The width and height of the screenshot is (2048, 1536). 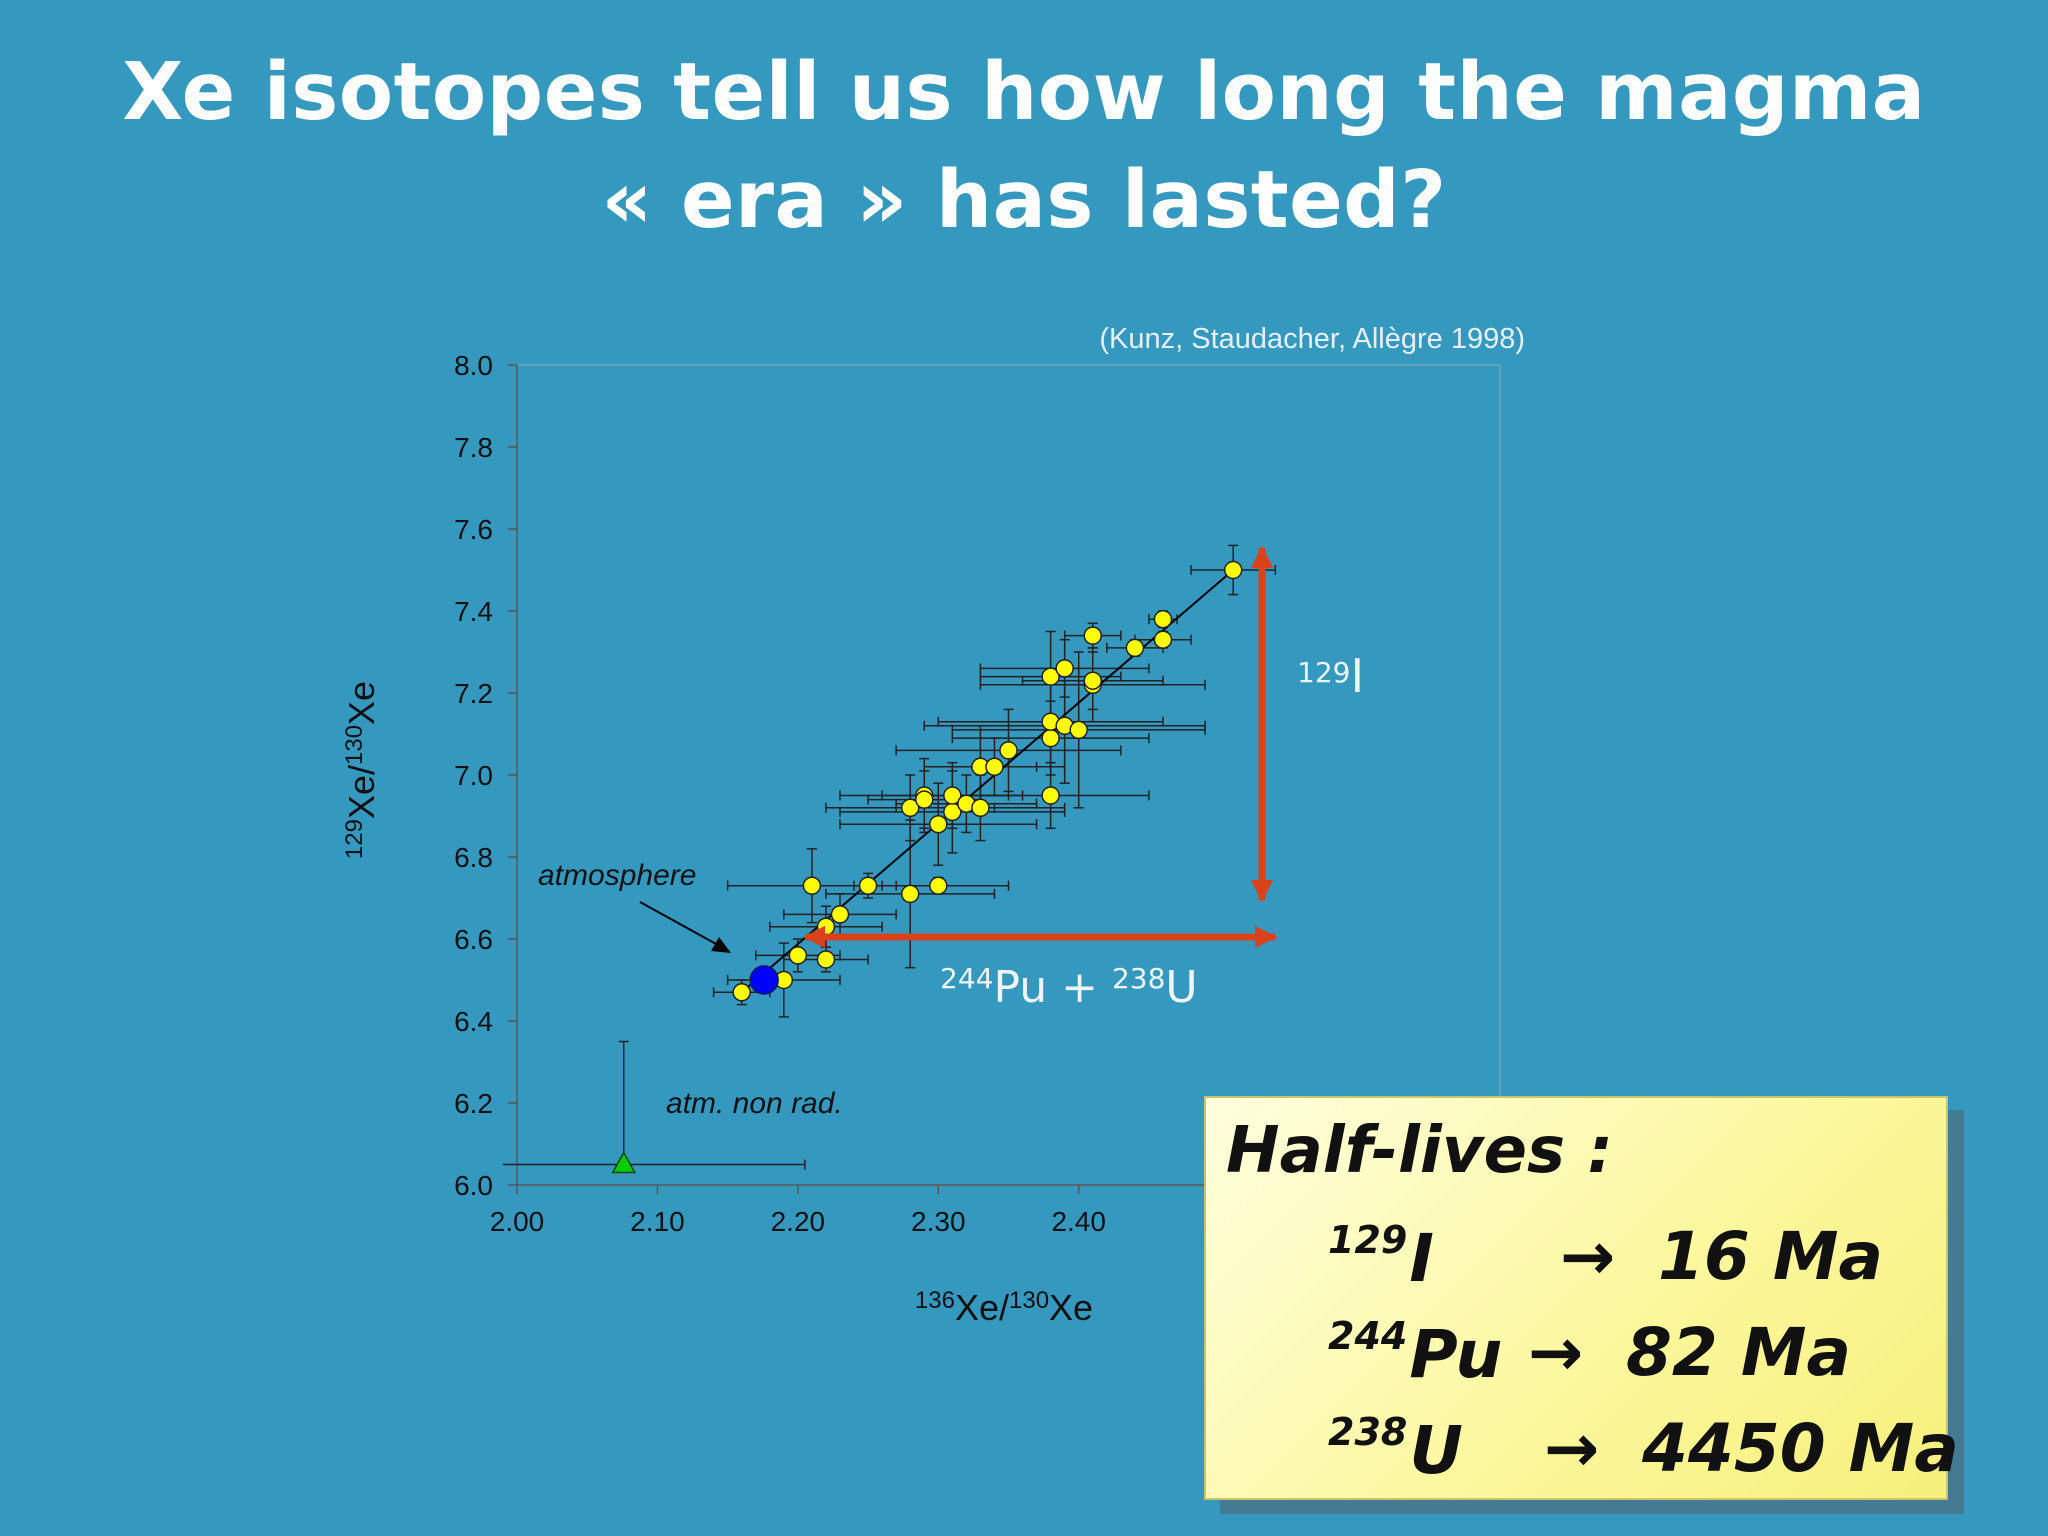 I want to click on y-axis-elem2: Xe, so click(x=361, y=703).